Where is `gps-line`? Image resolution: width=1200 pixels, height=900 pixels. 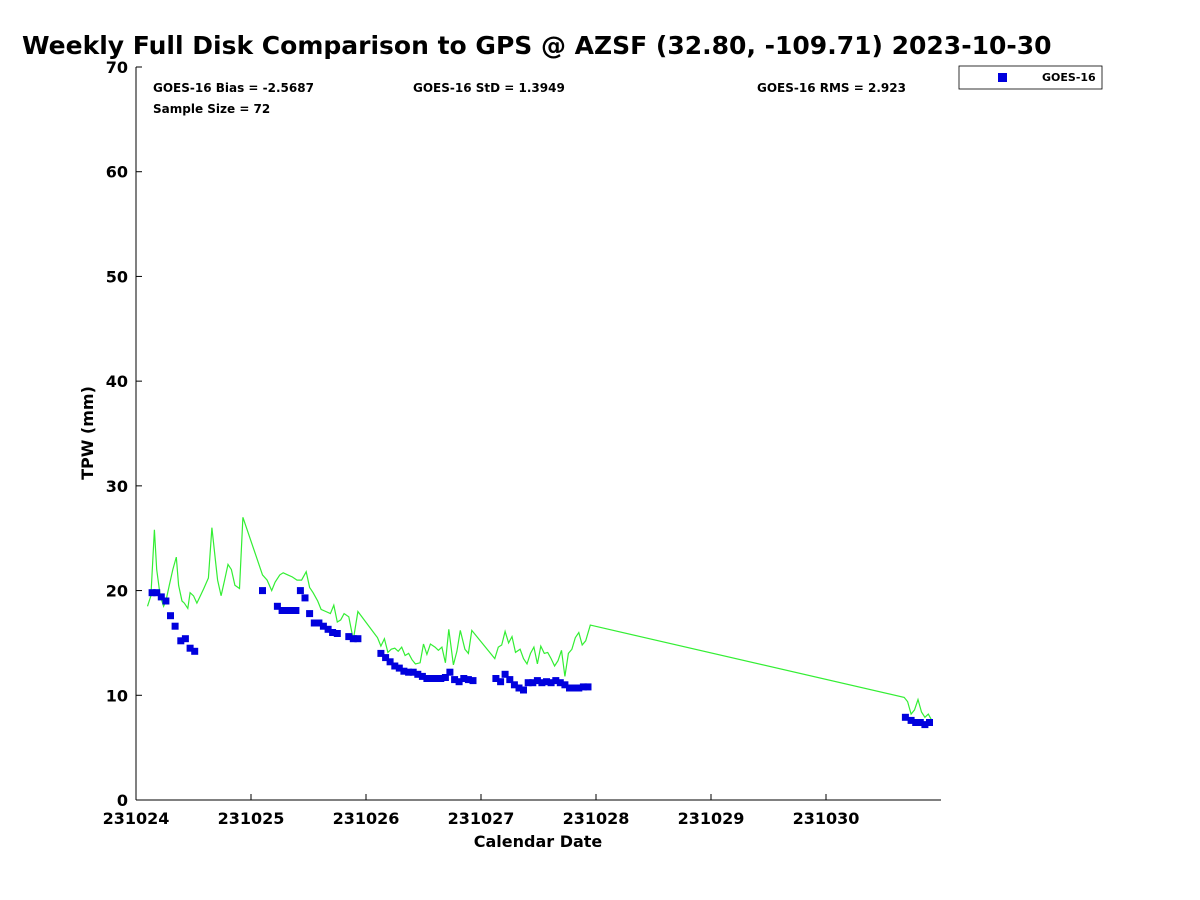
gps-line is located at coordinates (539, 619).